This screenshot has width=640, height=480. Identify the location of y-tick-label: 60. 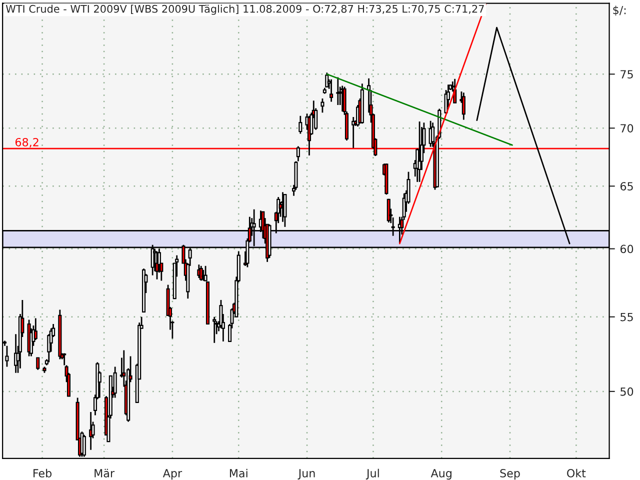
(627, 249).